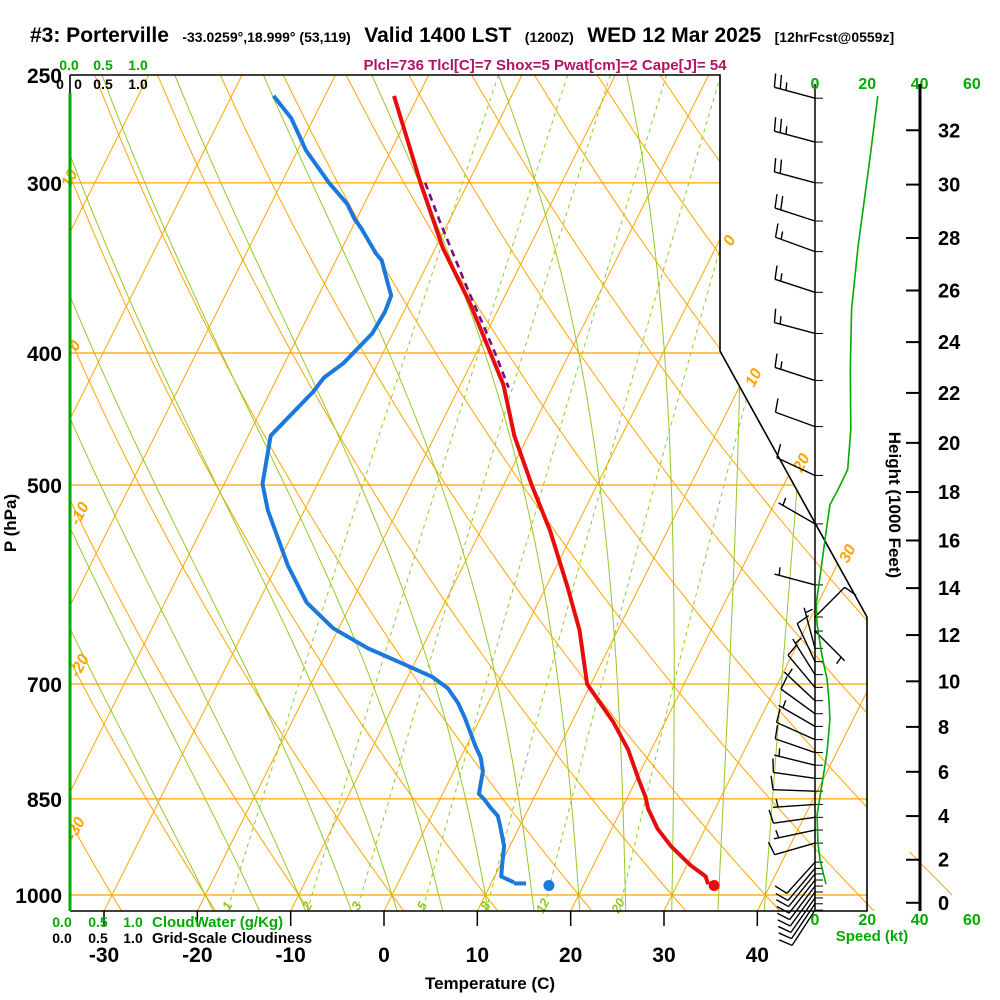 The image size is (1000, 1000). I want to click on dry-adiabat-line, so click(987, 506).